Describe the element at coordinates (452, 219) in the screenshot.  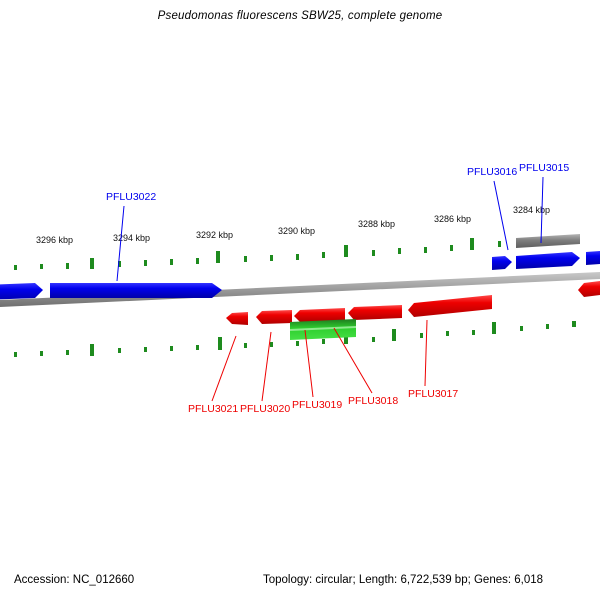
I see `ruler-tick-label: 3286 kbp` at that location.